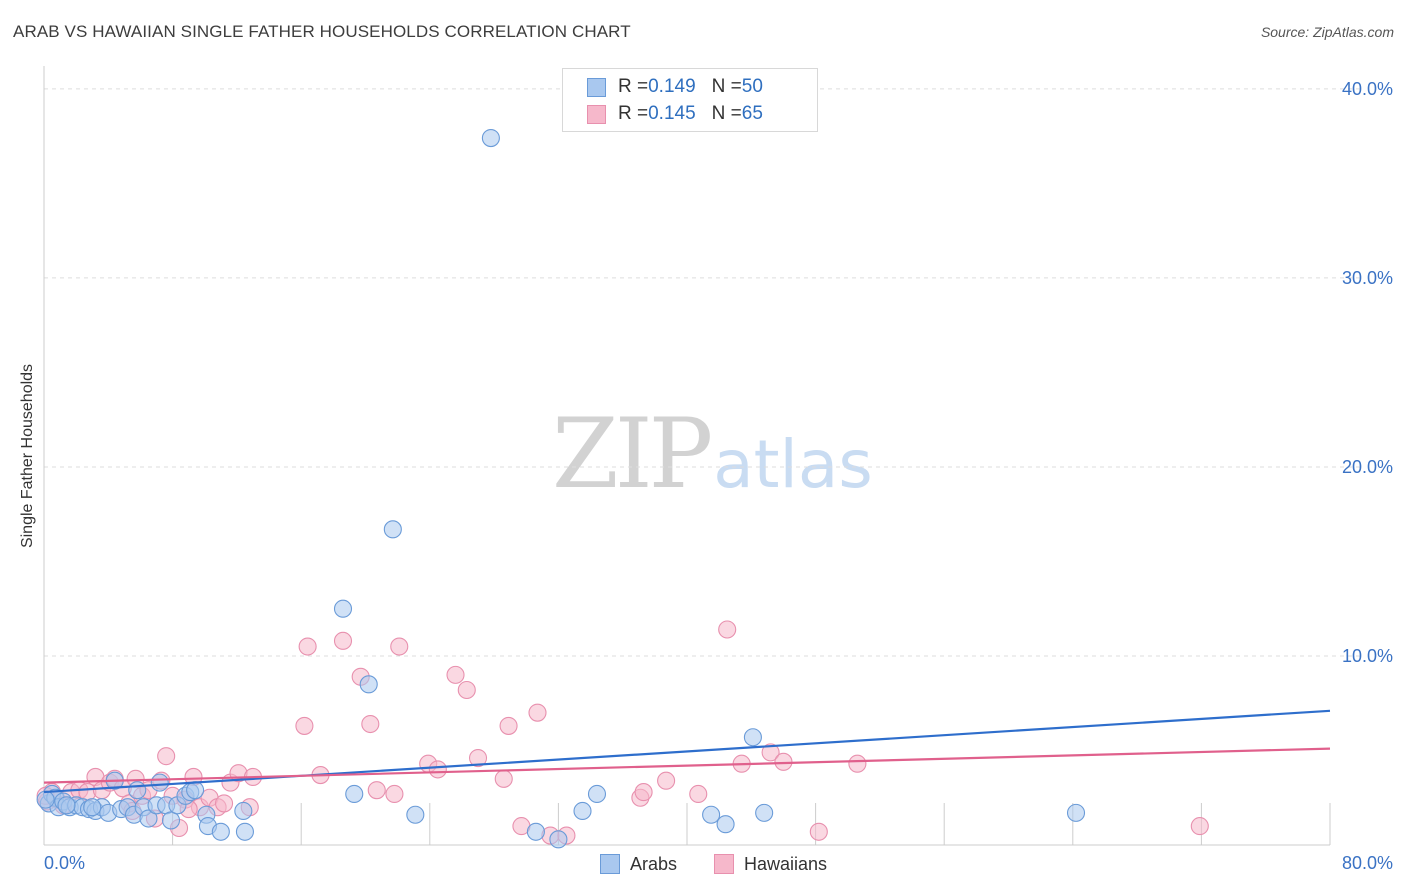 The height and width of the screenshot is (892, 1406). I want to click on correlation-legend: R = 0.149 N = 50 R = 0.145 N = 65, so click(690, 100).